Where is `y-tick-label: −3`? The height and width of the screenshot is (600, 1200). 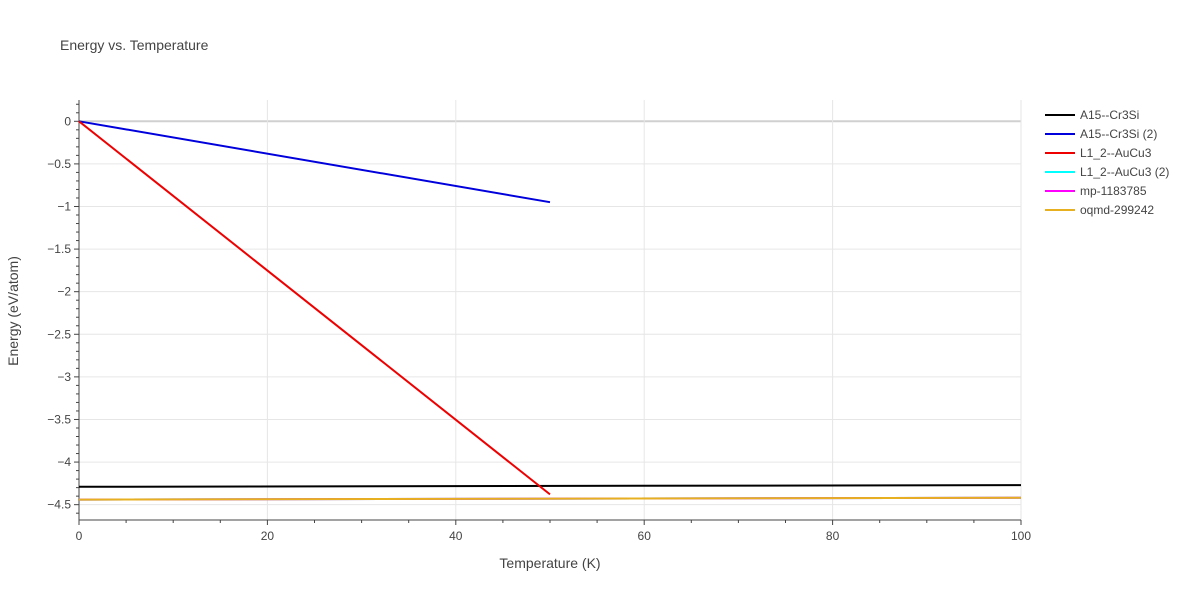 y-tick-label: −3 is located at coordinates (64, 377).